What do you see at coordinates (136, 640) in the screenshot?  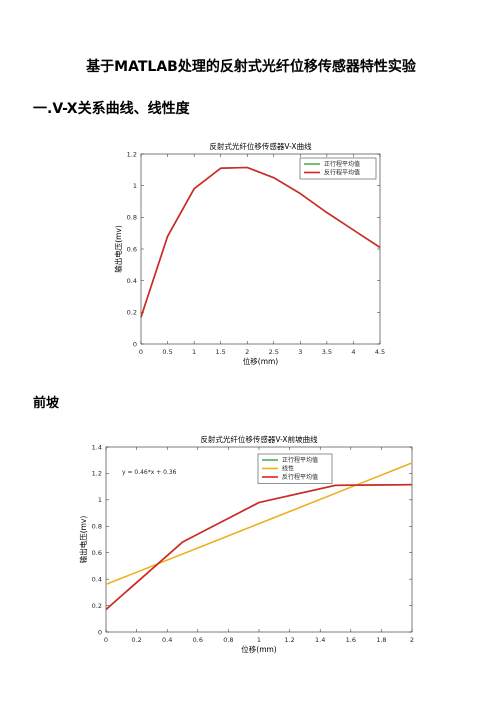 I see `x-tick-label: 0.2` at bounding box center [136, 640].